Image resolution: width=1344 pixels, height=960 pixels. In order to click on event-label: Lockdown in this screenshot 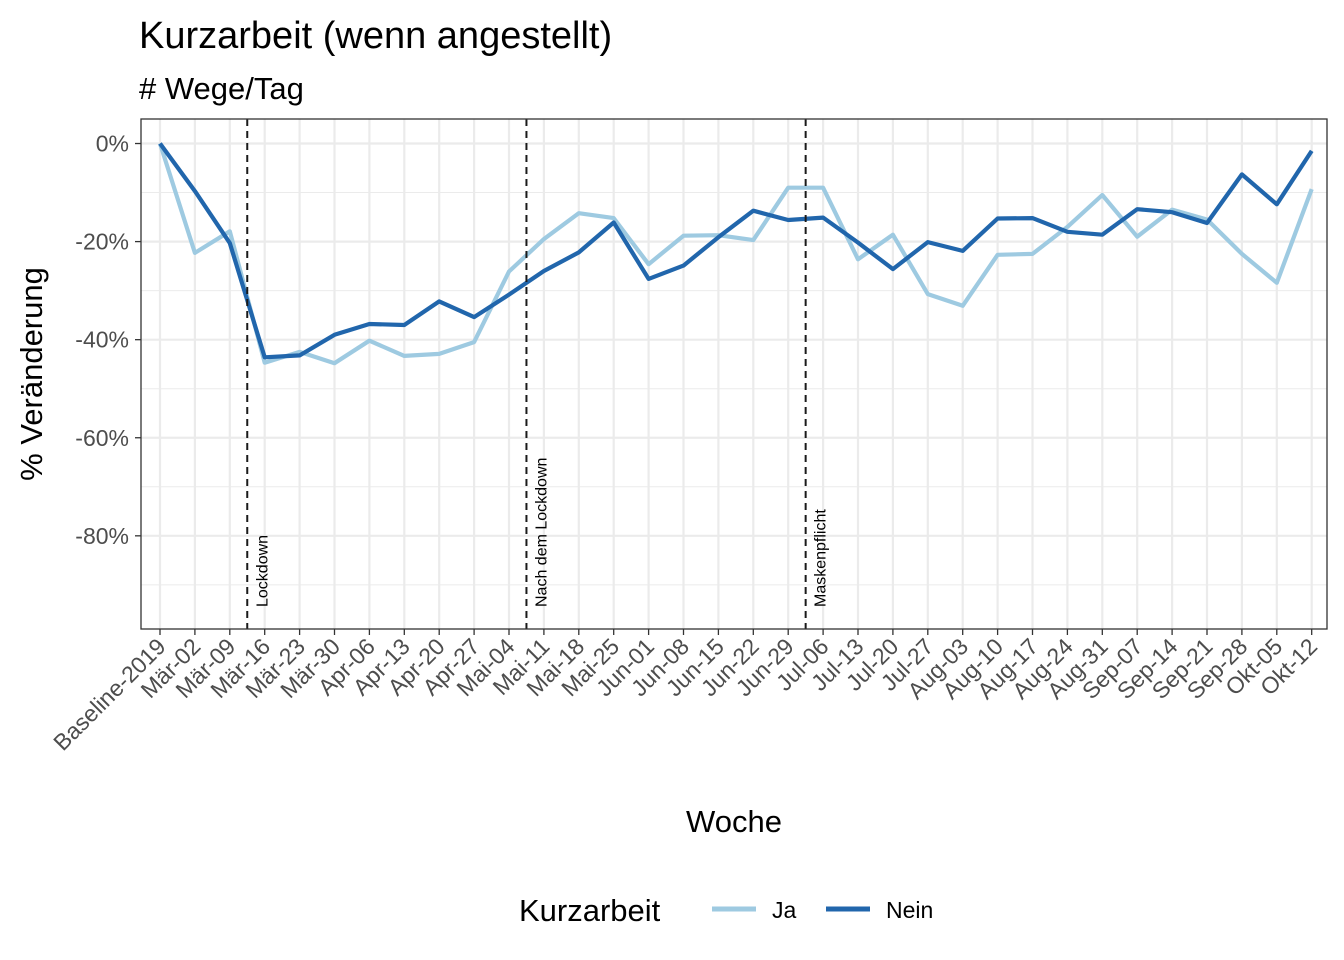, I will do `click(262, 571)`.